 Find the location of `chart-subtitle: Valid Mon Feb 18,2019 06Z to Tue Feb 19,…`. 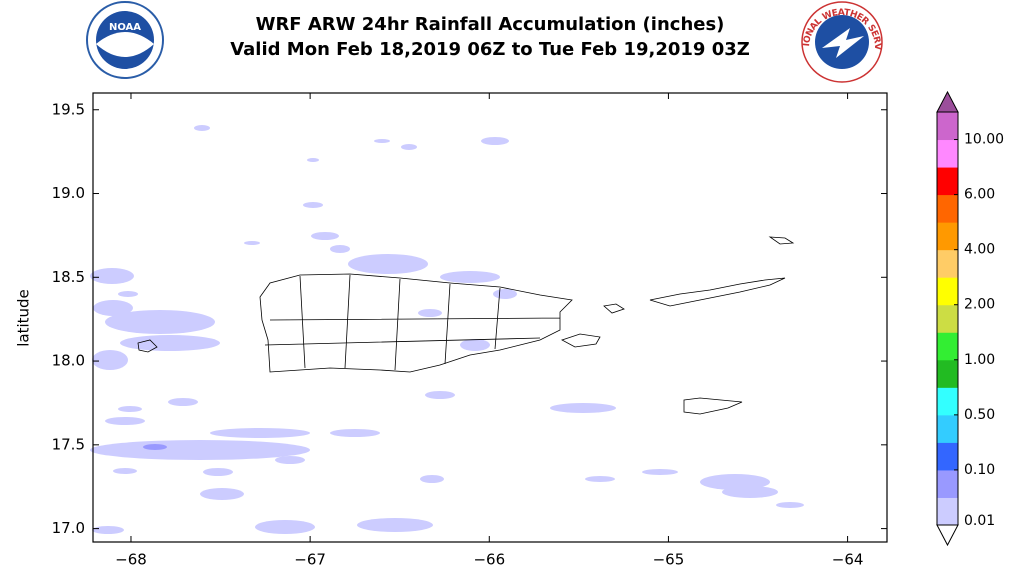

chart-subtitle: Valid Mon Feb 18,2019 06Z to Tue Feb 19,… is located at coordinates (490, 49).